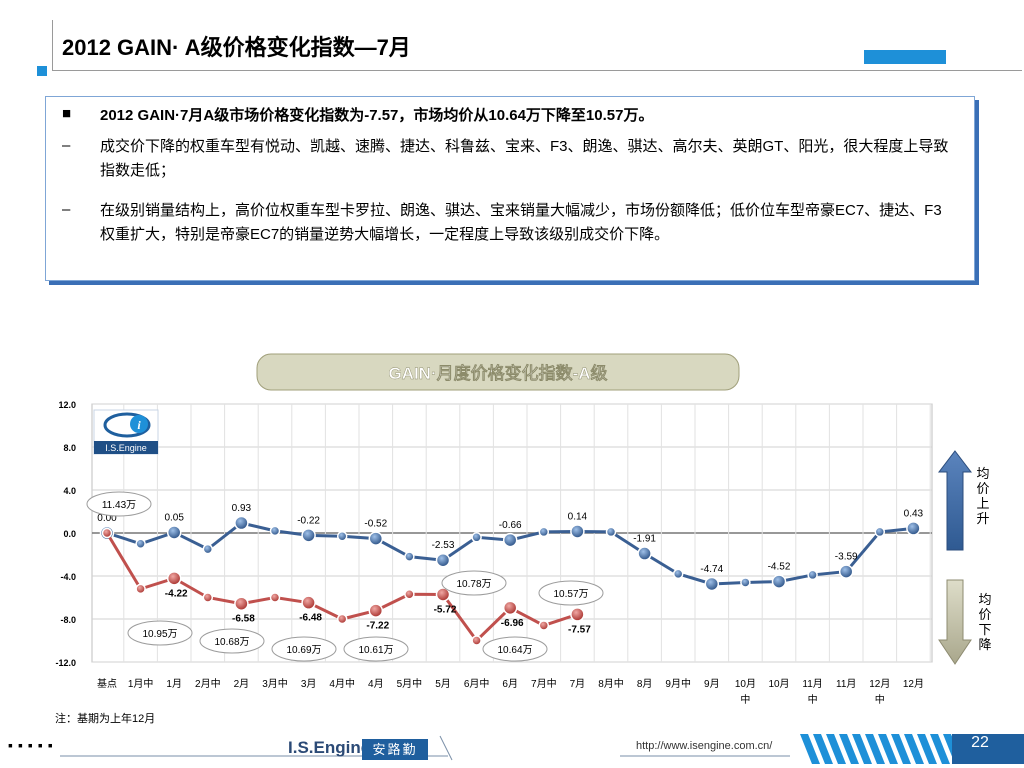 The image size is (1024, 768). Describe the element at coordinates (377, 626) in the screenshot. I see `data-label: -7.22` at that location.